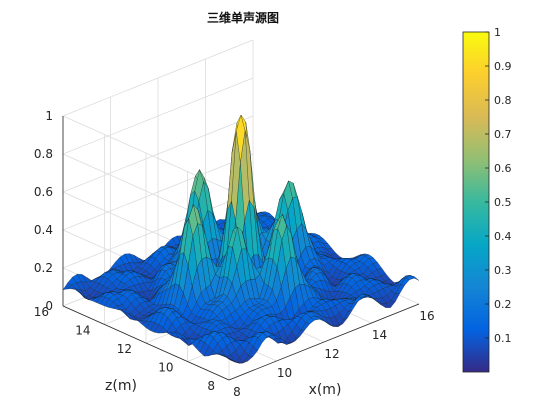 Image resolution: width=560 pixels, height=420 pixels. I want to click on colorbar-tick-label: 1, so click(497, 32).